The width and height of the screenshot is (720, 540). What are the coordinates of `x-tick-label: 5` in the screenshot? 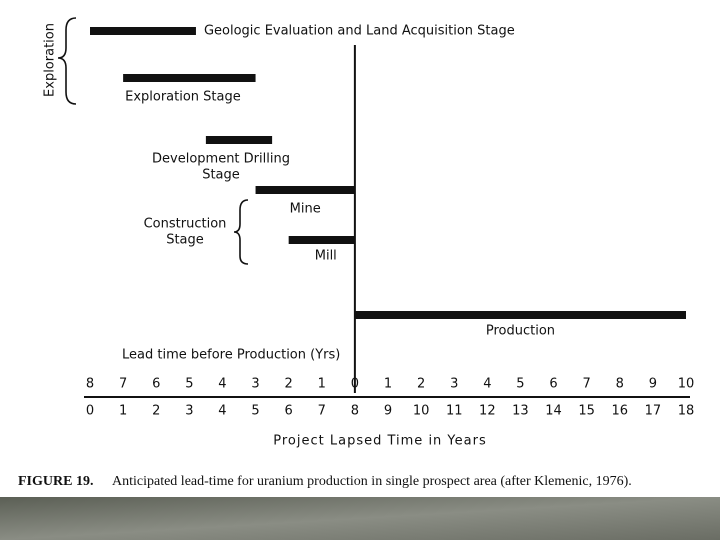 It's located at (255, 411).